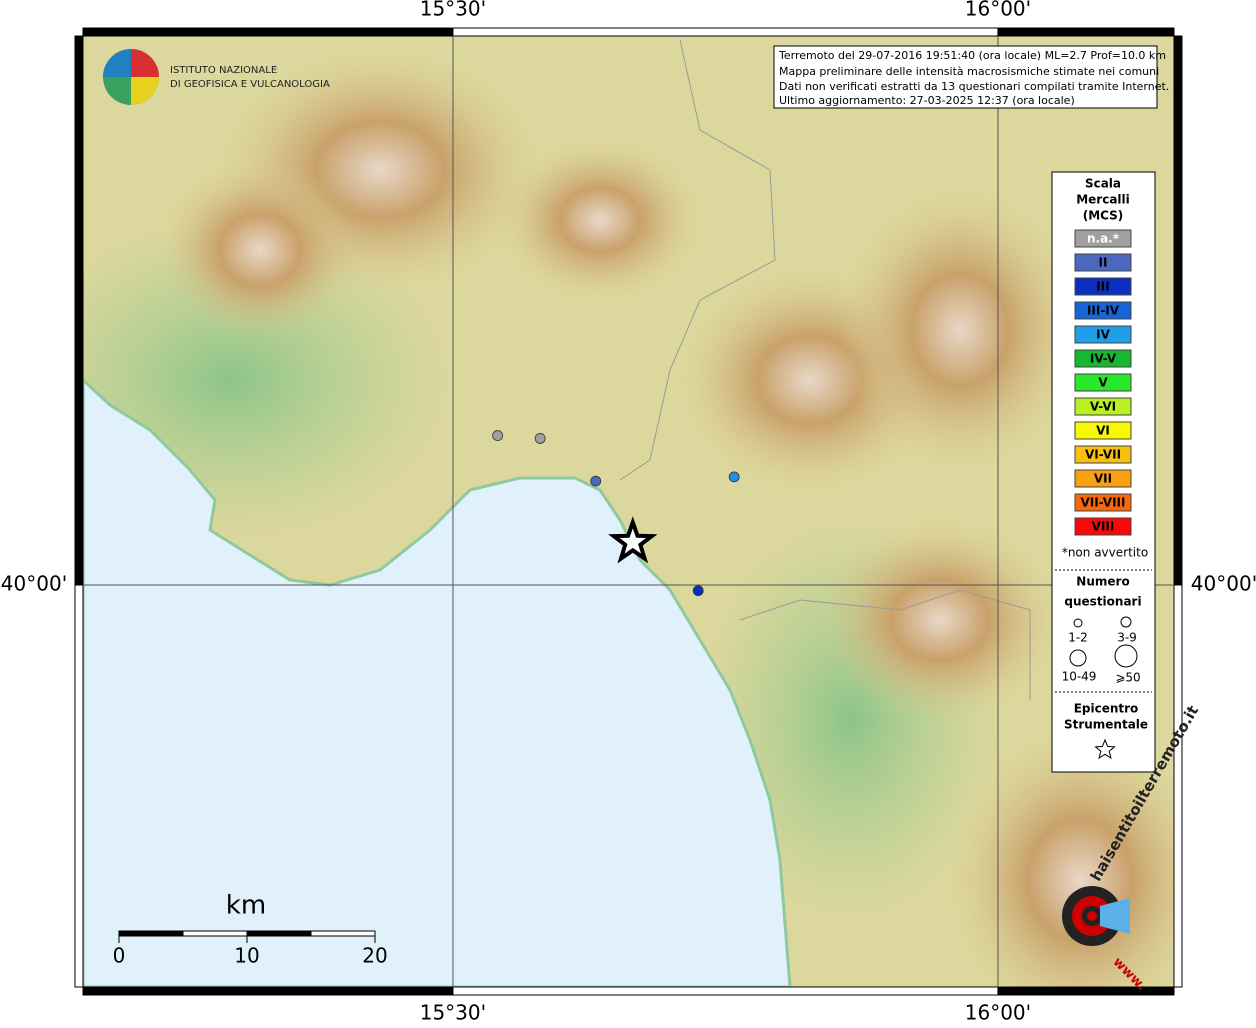  Describe the element at coordinates (1127, 678) in the screenshot. I see `size-label: ⩾50` at that location.